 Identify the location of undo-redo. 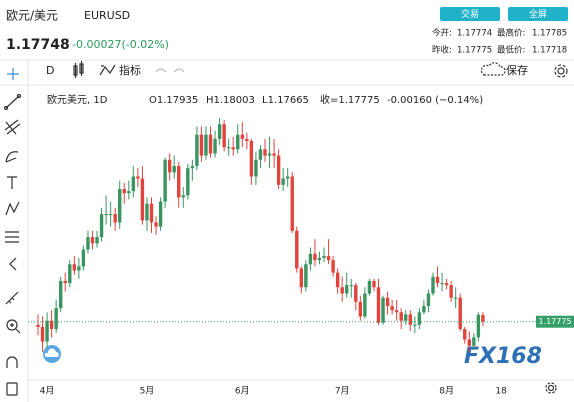
(170, 70).